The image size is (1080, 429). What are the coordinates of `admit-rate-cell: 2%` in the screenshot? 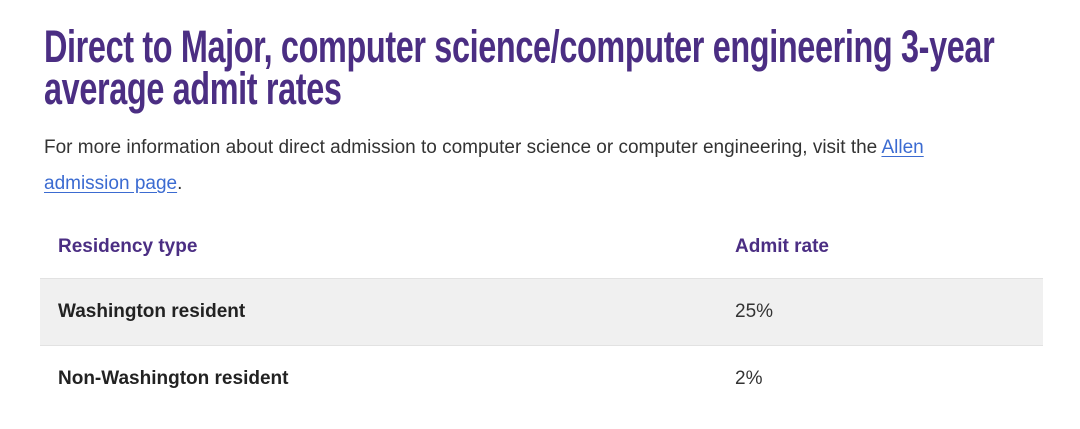 It's located at (749, 378).